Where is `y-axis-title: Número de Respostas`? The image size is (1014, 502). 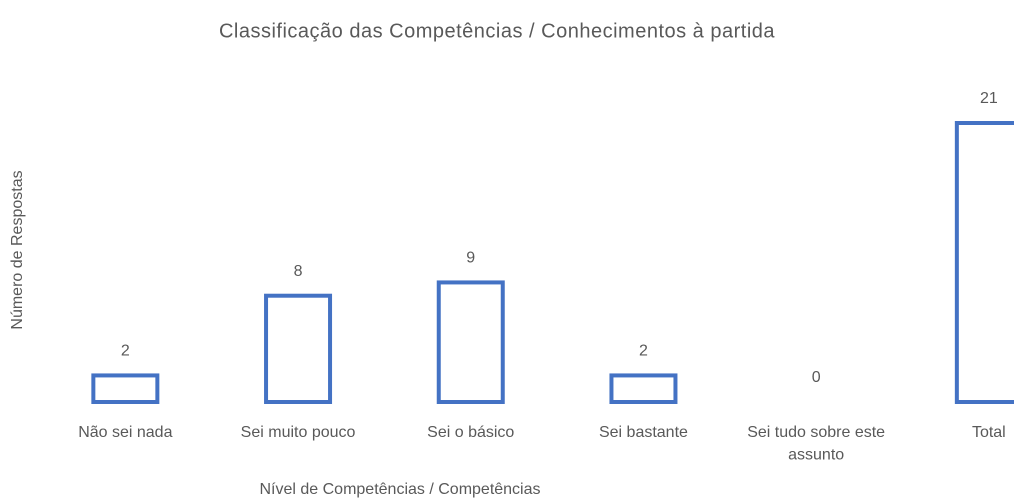
y-axis-title: Número de Respostas is located at coordinates (17, 249).